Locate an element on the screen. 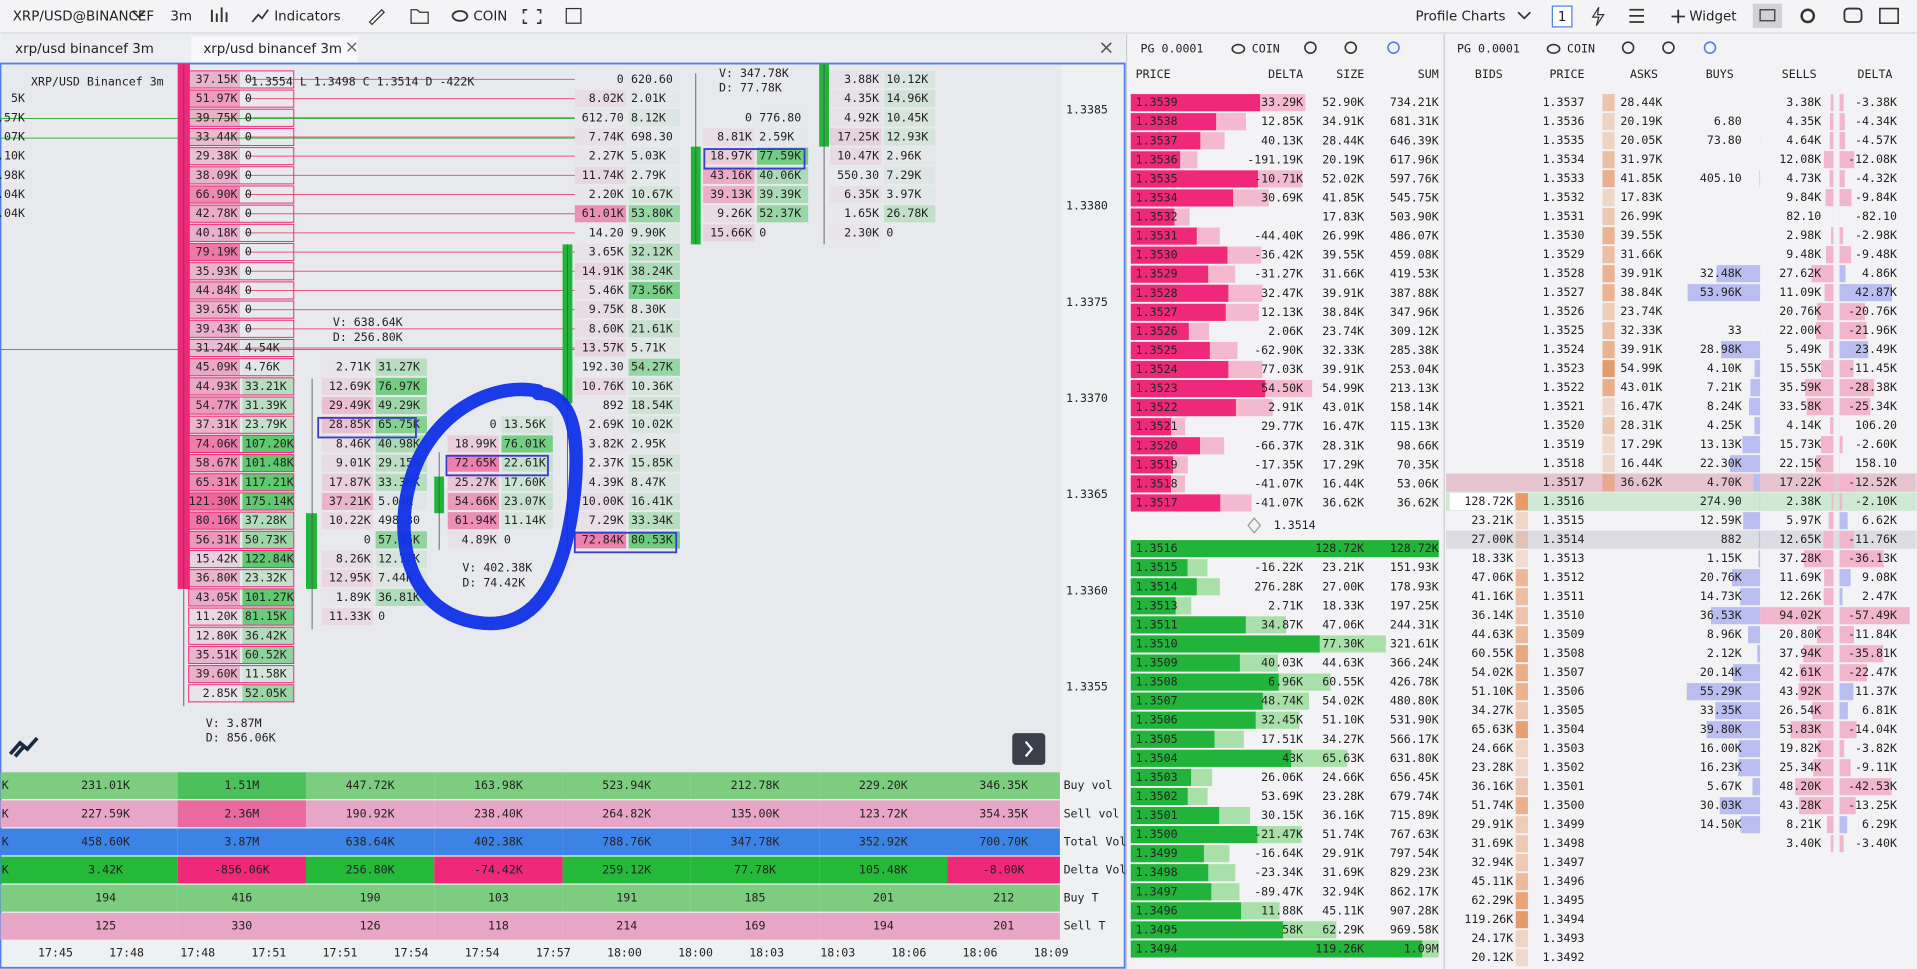  screenshot-icon is located at coordinates (573, 15).